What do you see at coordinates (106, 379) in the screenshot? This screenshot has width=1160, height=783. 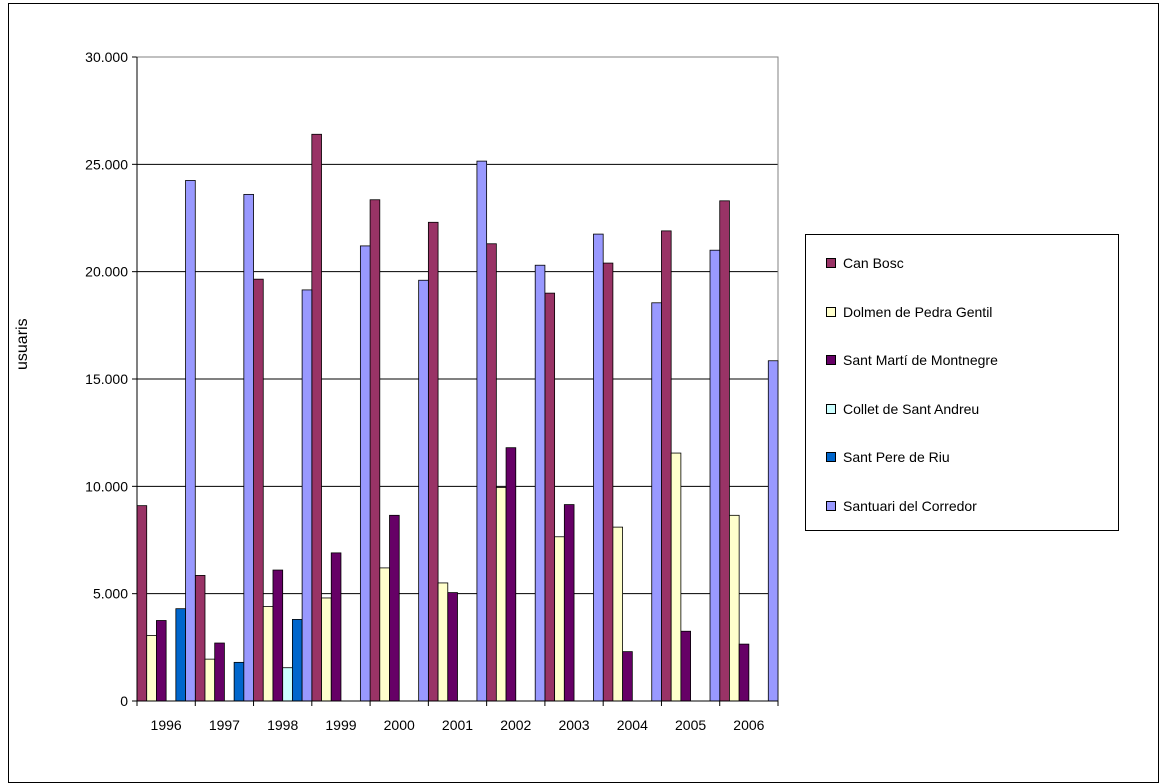 I see `y-tick-label: 15.000` at bounding box center [106, 379].